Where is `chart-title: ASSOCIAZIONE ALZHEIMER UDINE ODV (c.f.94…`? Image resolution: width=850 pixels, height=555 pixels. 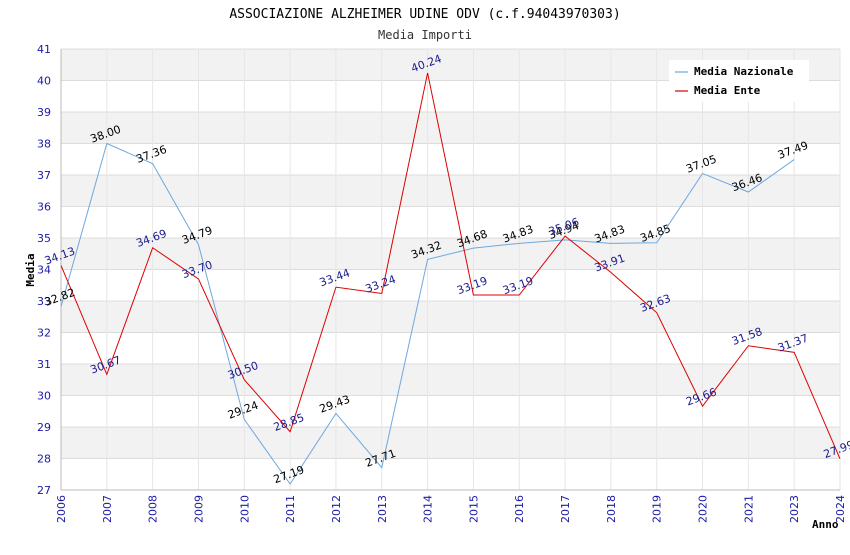 chart-title: ASSOCIAZIONE ALZHEIMER UDINE ODV (c.f.94… is located at coordinates (424, 14).